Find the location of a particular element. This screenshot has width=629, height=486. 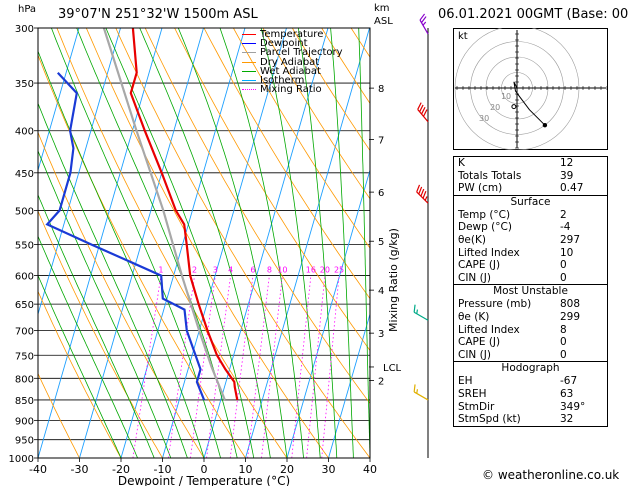

row-value: 12 is located at coordinates (567, 163).